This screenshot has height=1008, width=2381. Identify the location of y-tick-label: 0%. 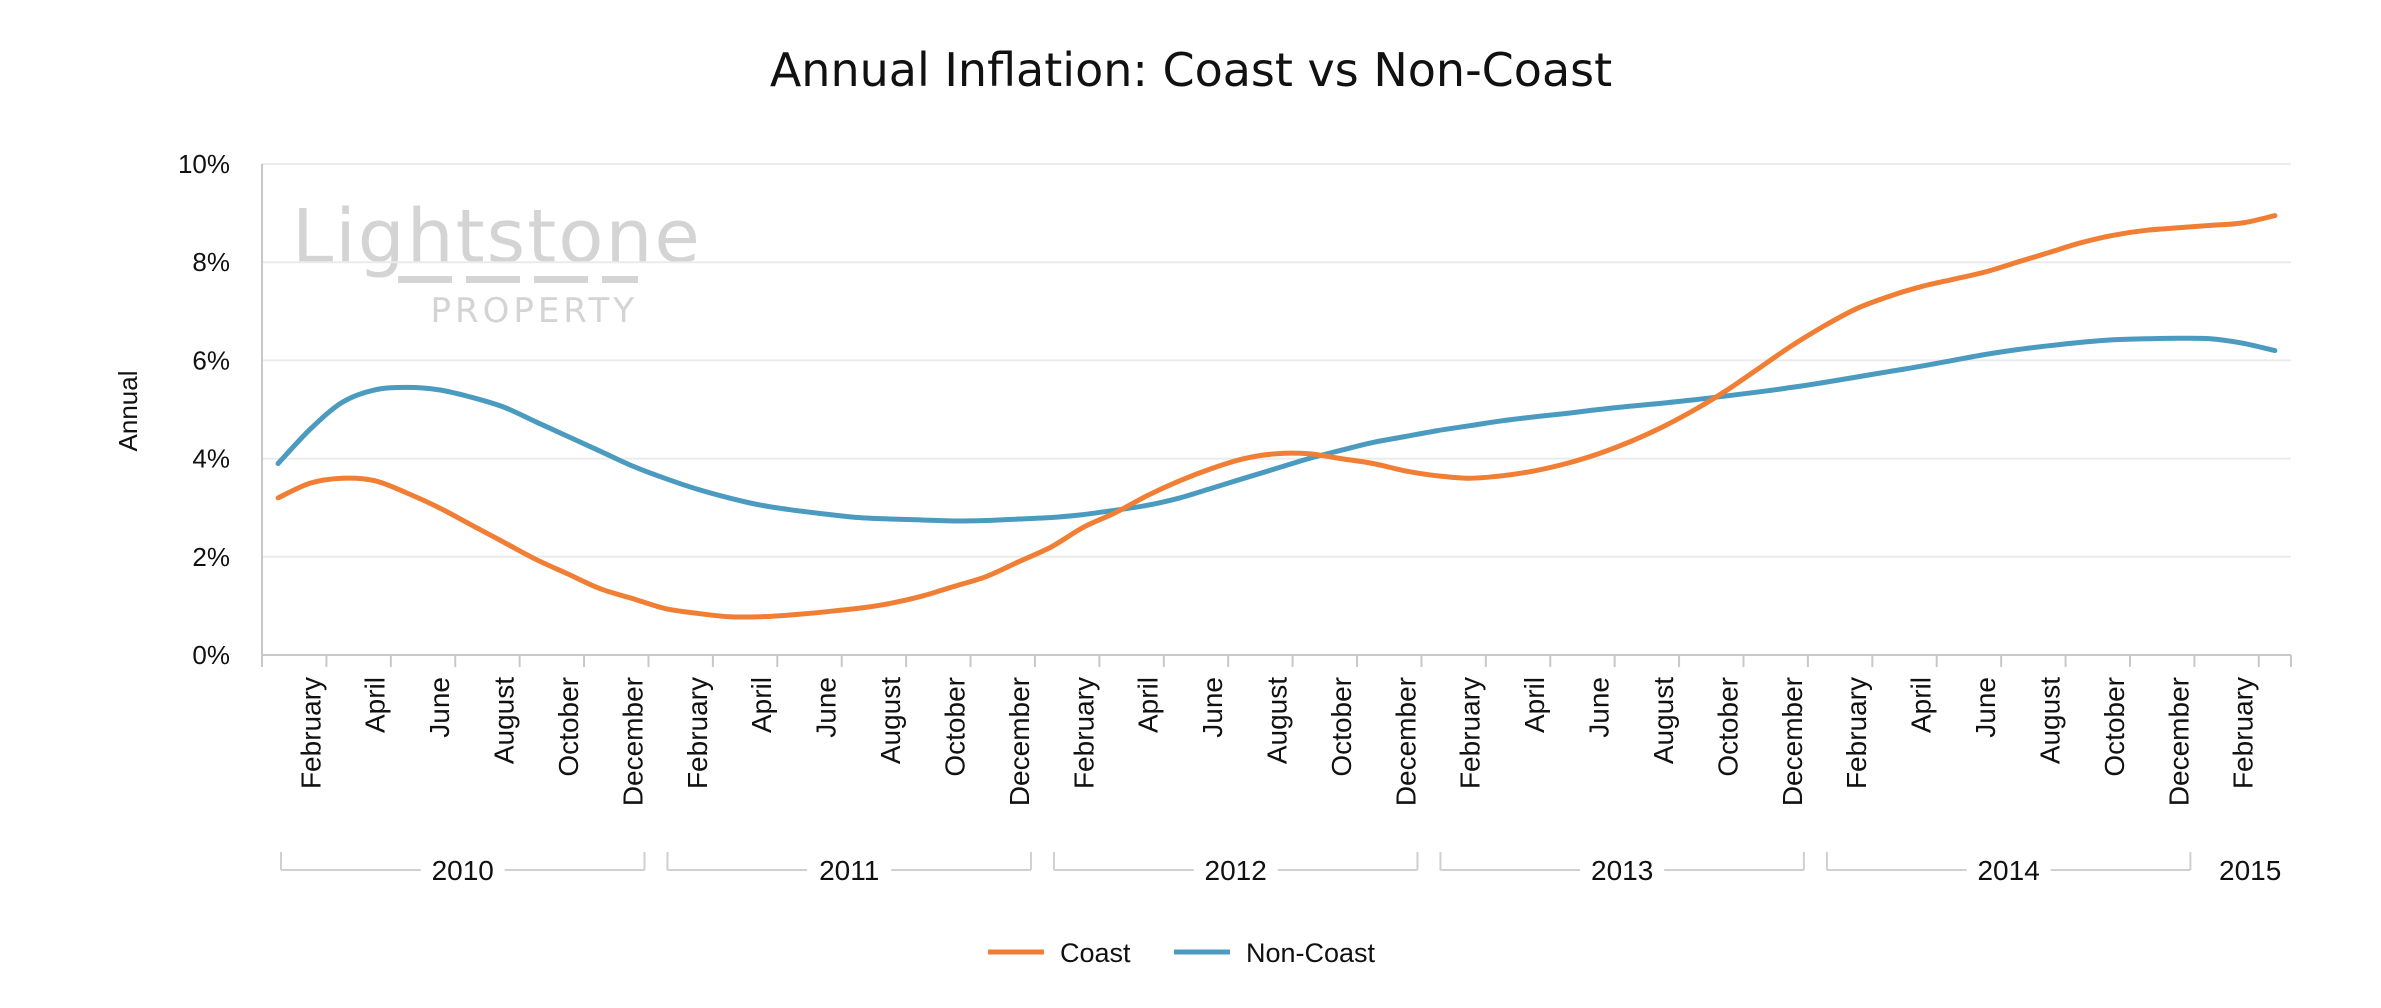
(211, 655).